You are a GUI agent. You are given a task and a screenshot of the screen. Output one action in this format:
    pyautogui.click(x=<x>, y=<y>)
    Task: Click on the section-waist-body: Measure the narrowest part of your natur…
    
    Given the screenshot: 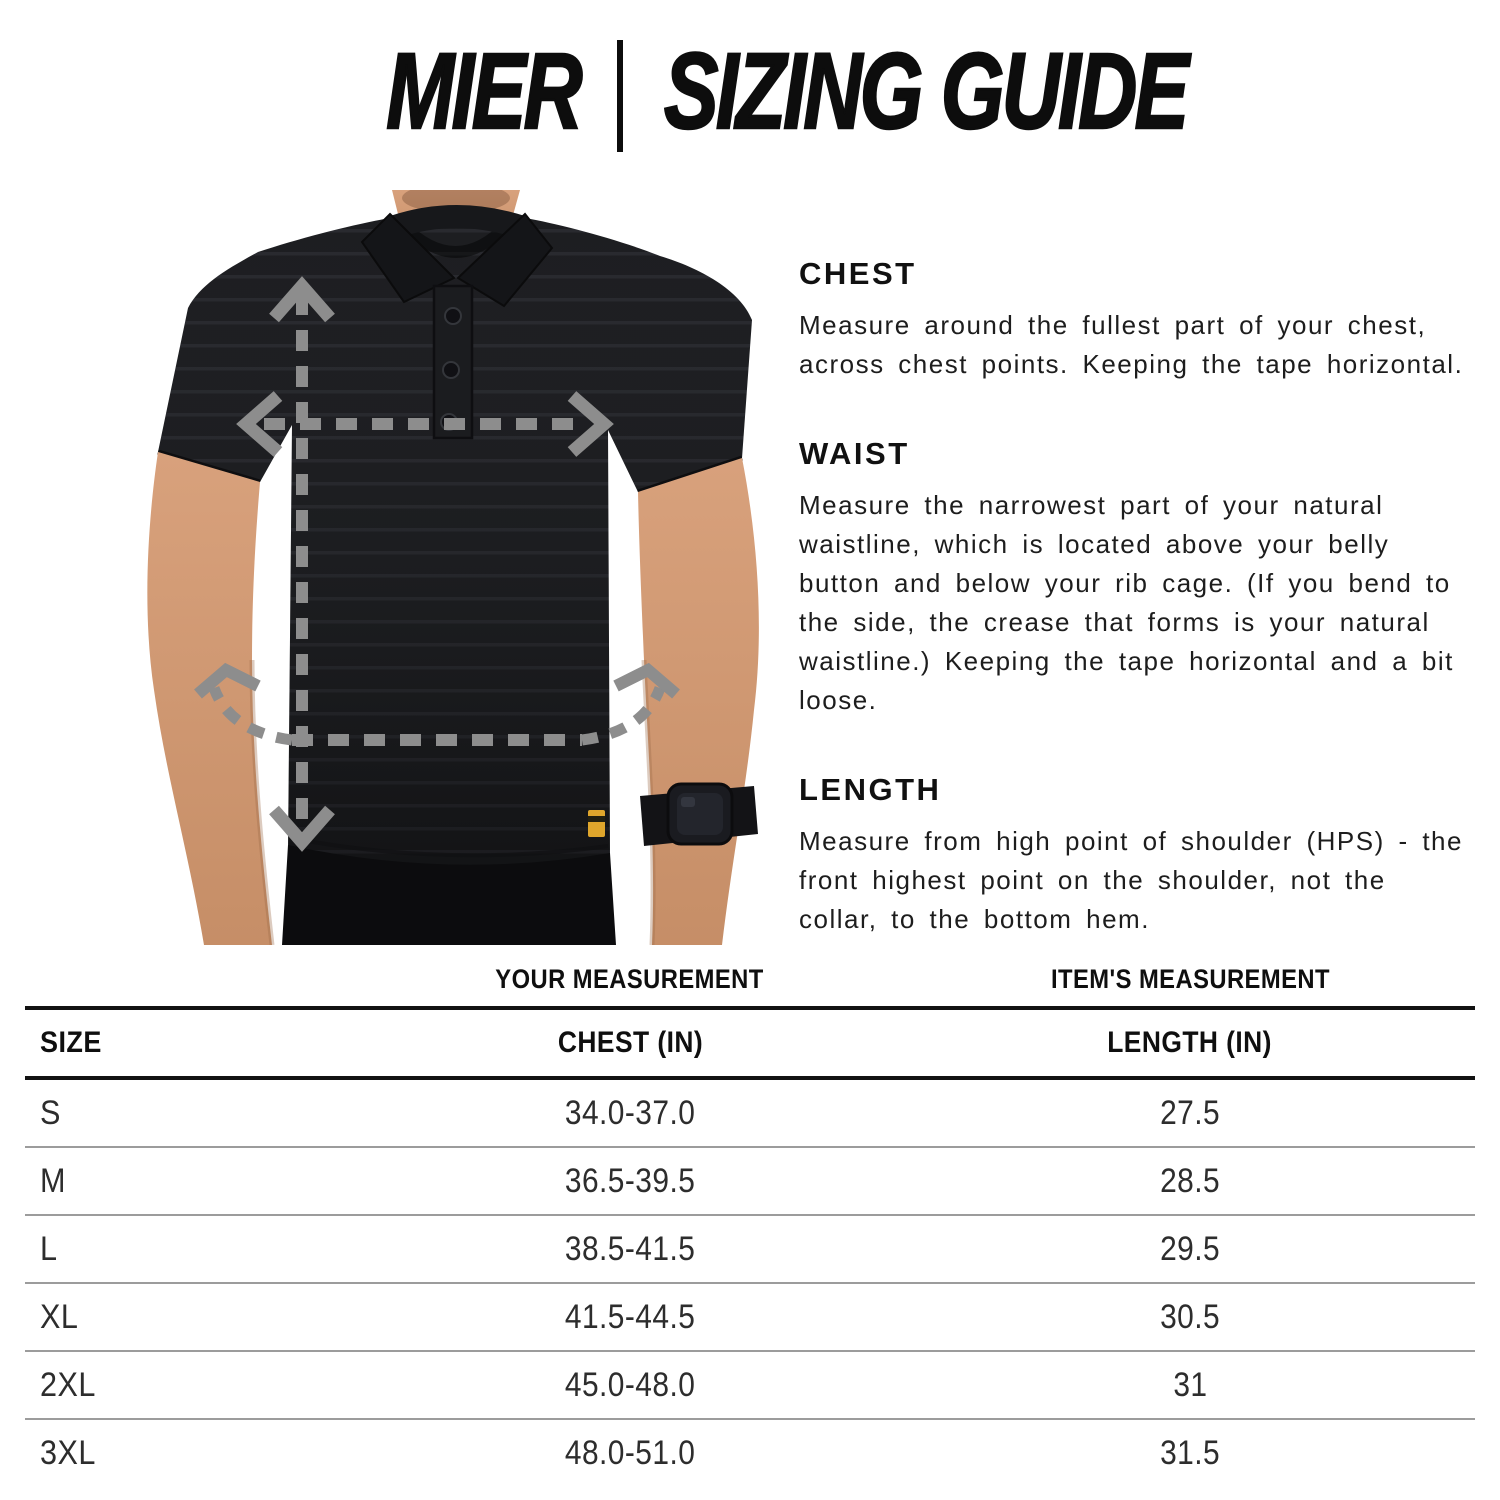 What is the action you would take?
    pyautogui.click(x=1126, y=602)
    